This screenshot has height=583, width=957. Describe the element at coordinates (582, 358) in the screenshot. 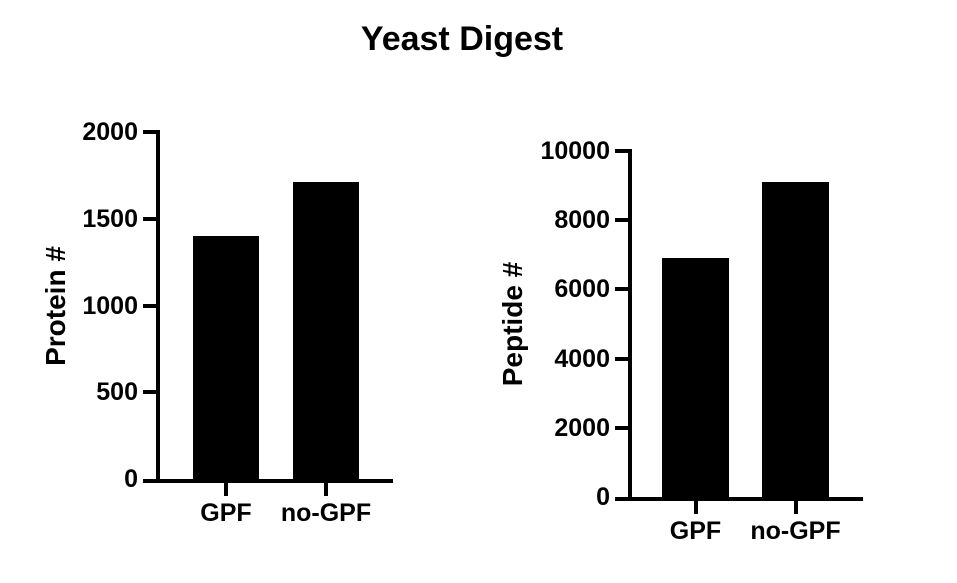

I see `y-tick-label: 4000` at that location.